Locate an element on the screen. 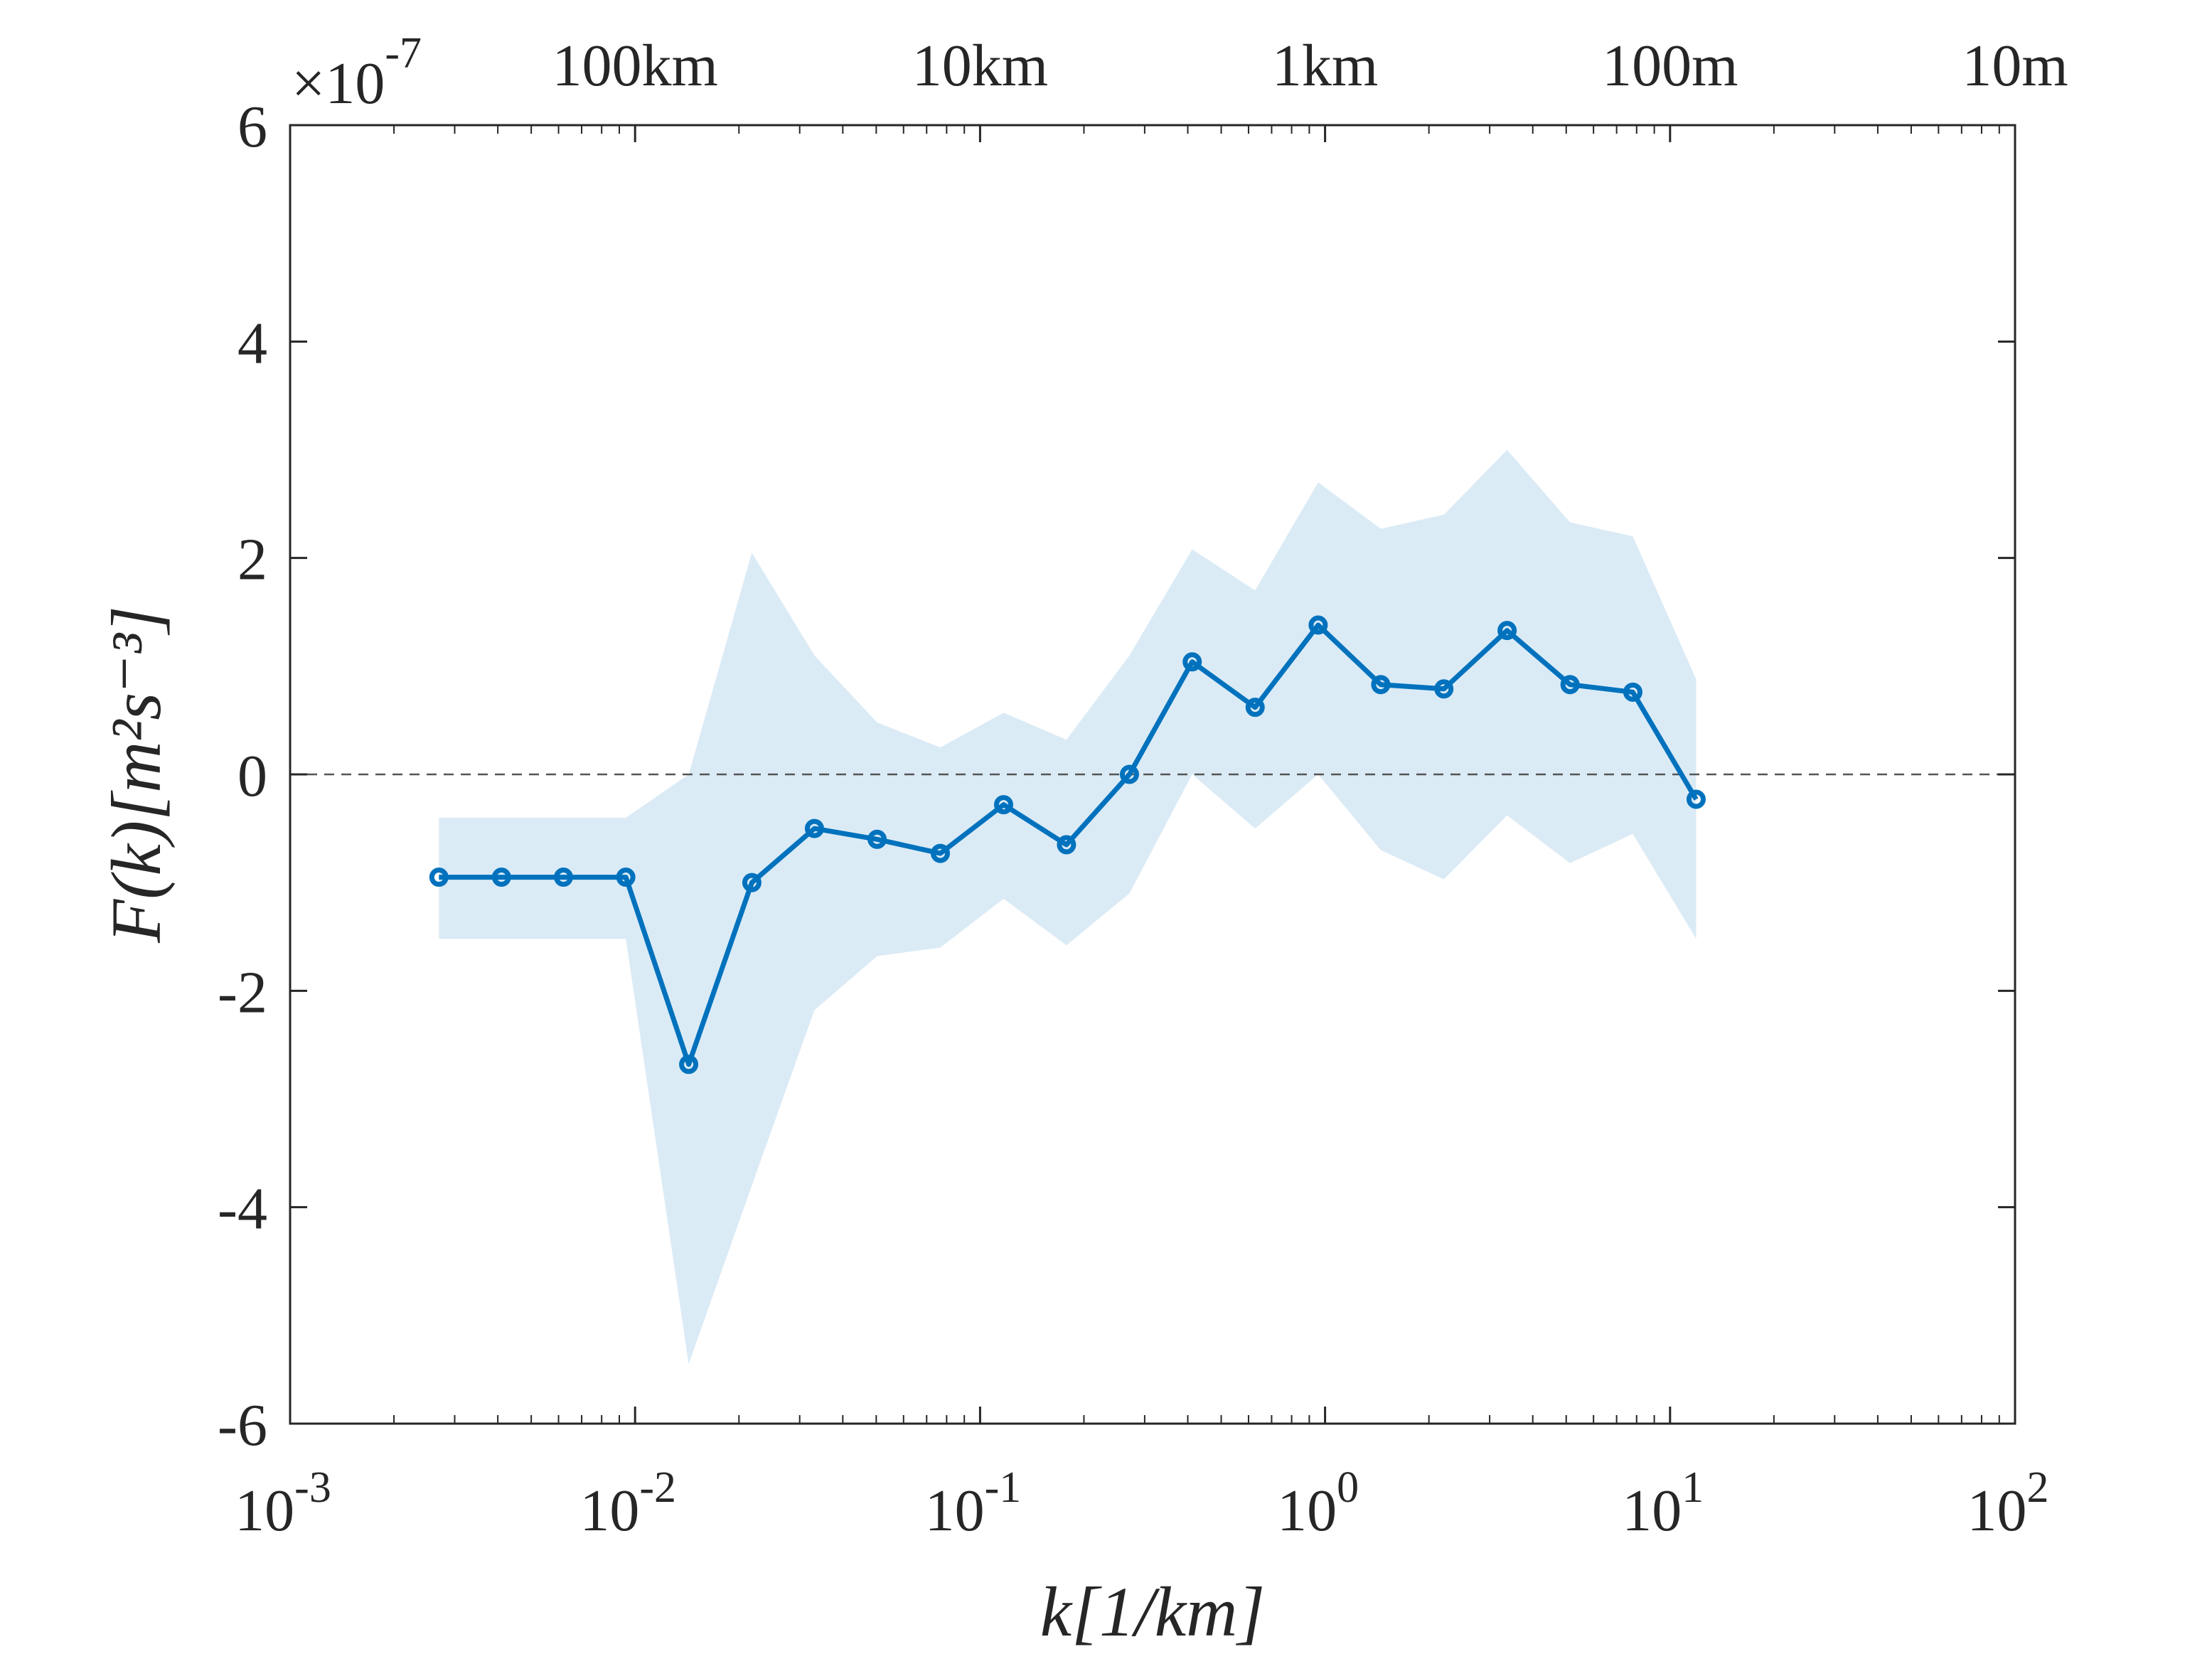 The width and height of the screenshot is (2212, 1659). y-tick-label: 2 is located at coordinates (252, 560).